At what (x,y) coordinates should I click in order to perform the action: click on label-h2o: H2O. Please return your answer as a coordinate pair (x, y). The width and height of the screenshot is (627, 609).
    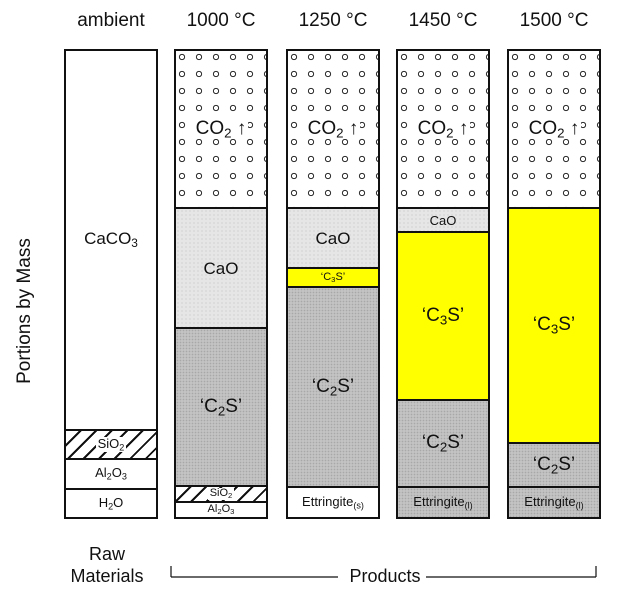
    Looking at the image, I should click on (111, 503).